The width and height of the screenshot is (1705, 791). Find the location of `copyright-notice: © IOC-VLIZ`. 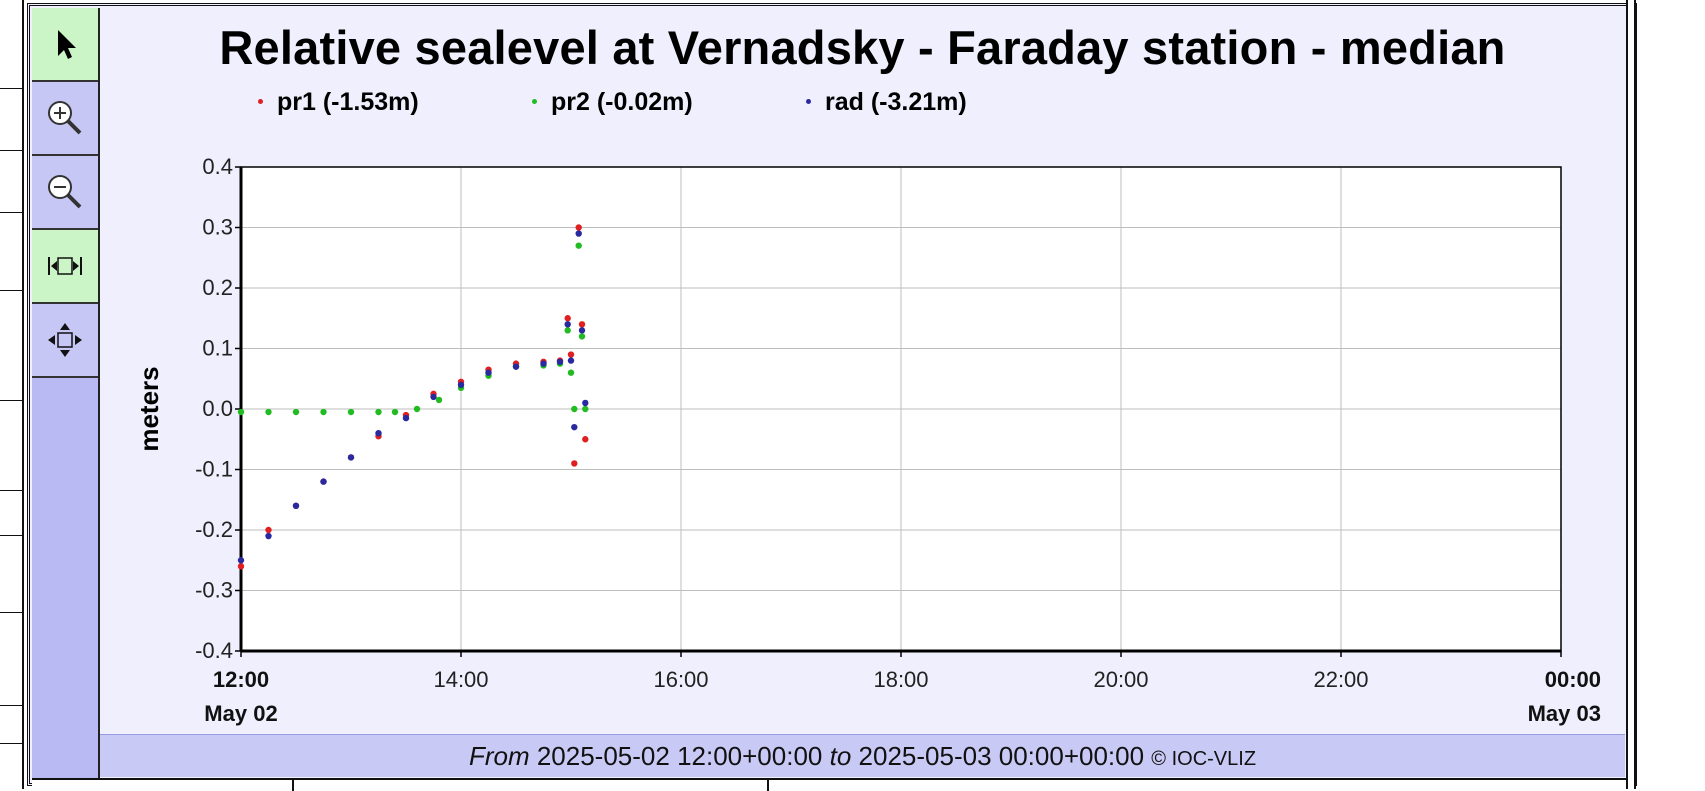

copyright-notice: © IOC-VLIZ is located at coordinates (1204, 759).